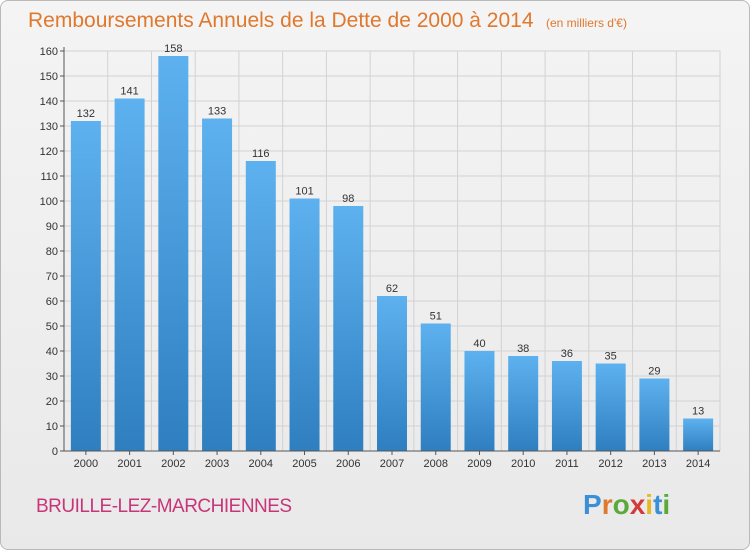 The height and width of the screenshot is (550, 750). What do you see at coordinates (49, 102) in the screenshot?
I see `y-tick-label: 140` at bounding box center [49, 102].